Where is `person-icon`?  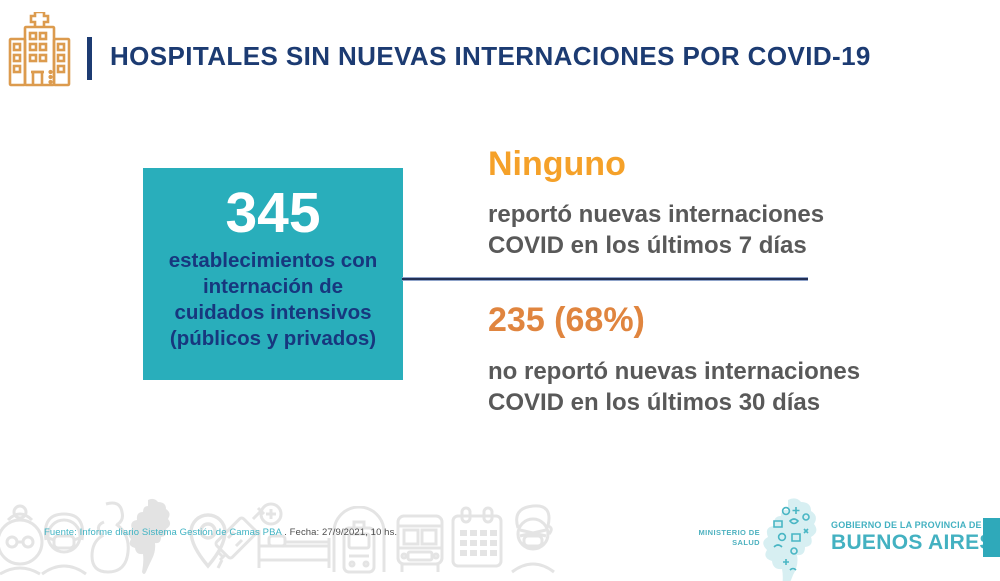 person-icon is located at coordinates (110, 537).